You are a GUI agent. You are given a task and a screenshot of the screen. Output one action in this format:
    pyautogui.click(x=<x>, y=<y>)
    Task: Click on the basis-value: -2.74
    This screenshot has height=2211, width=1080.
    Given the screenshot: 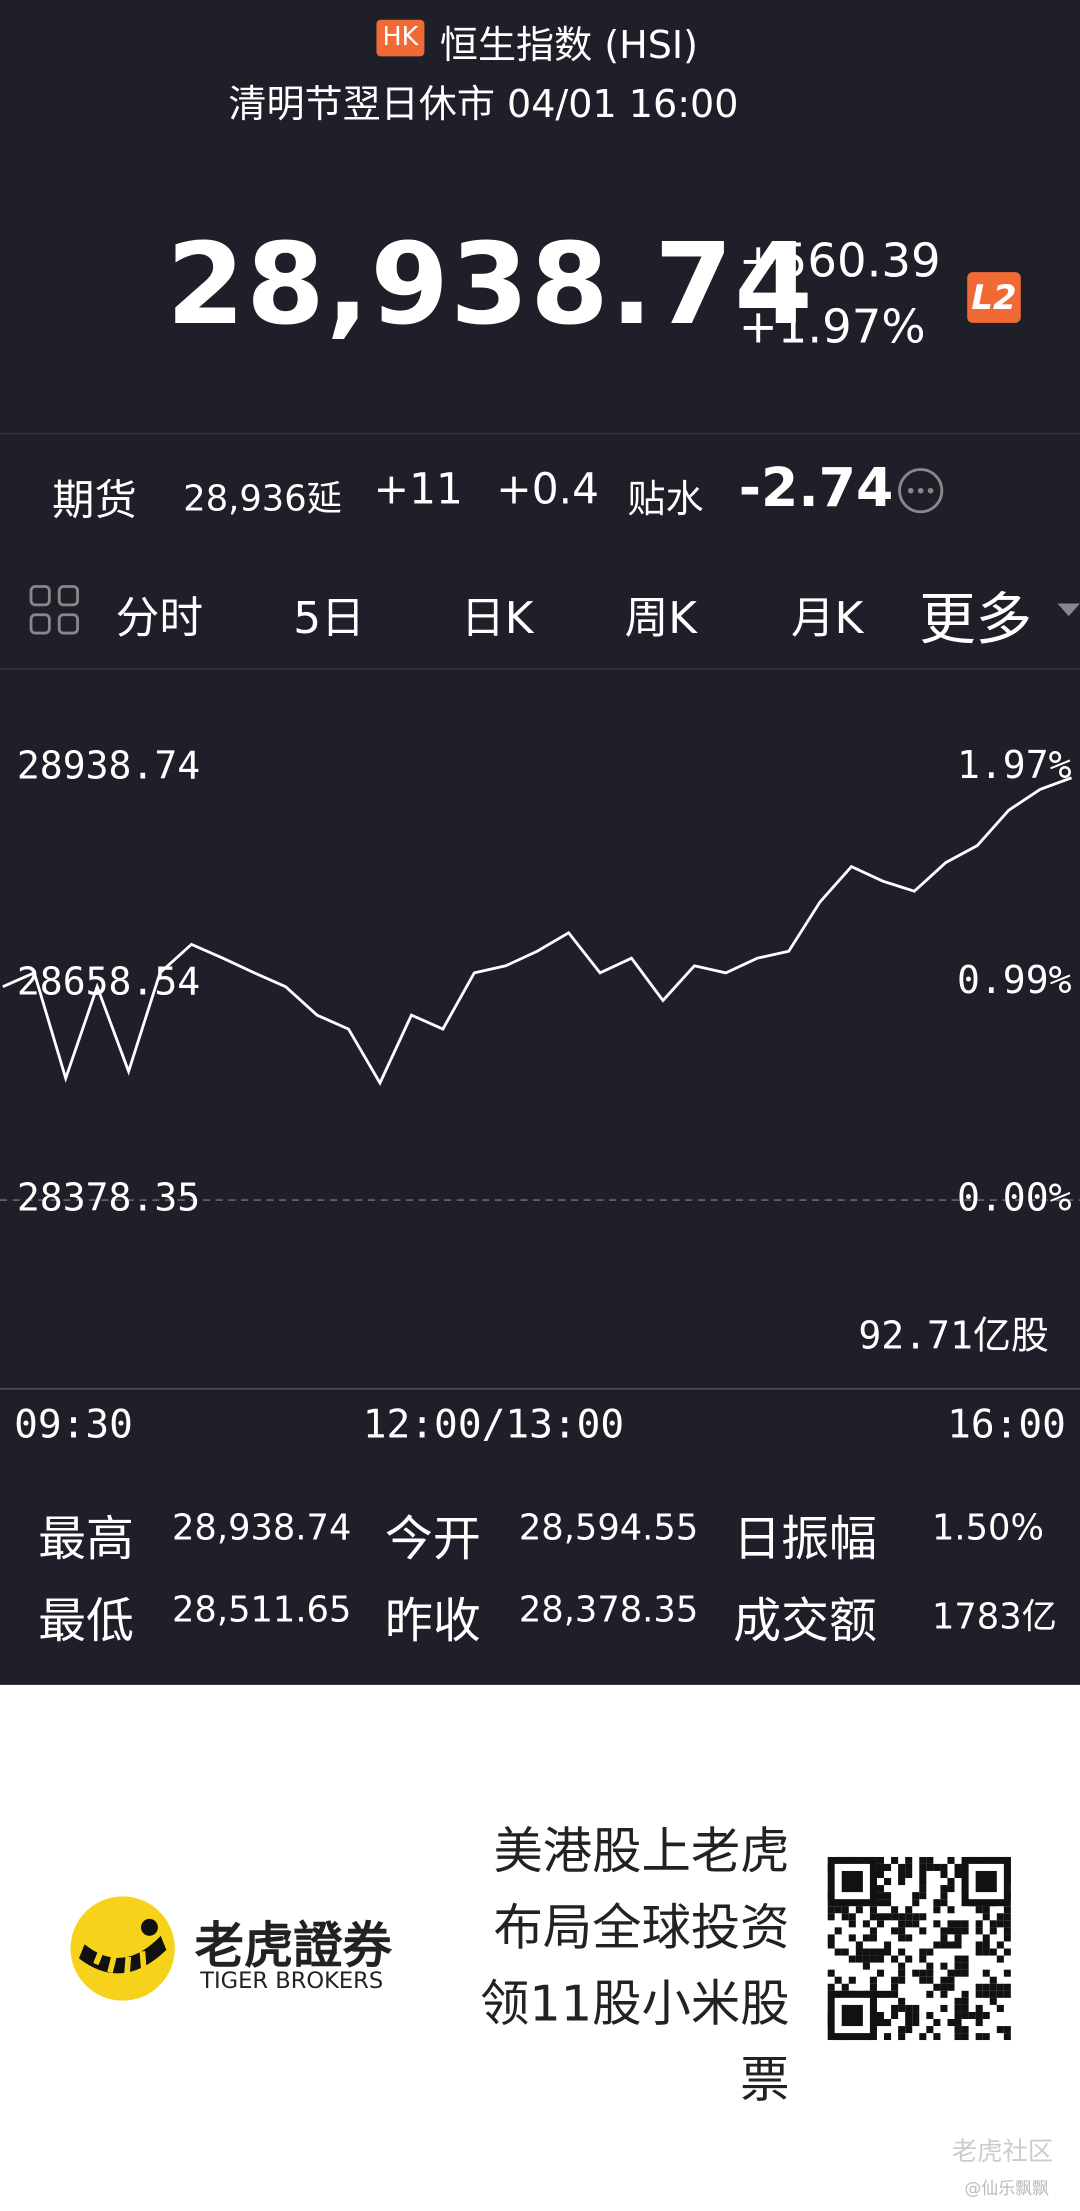 What is the action you would take?
    pyautogui.click(x=816, y=487)
    